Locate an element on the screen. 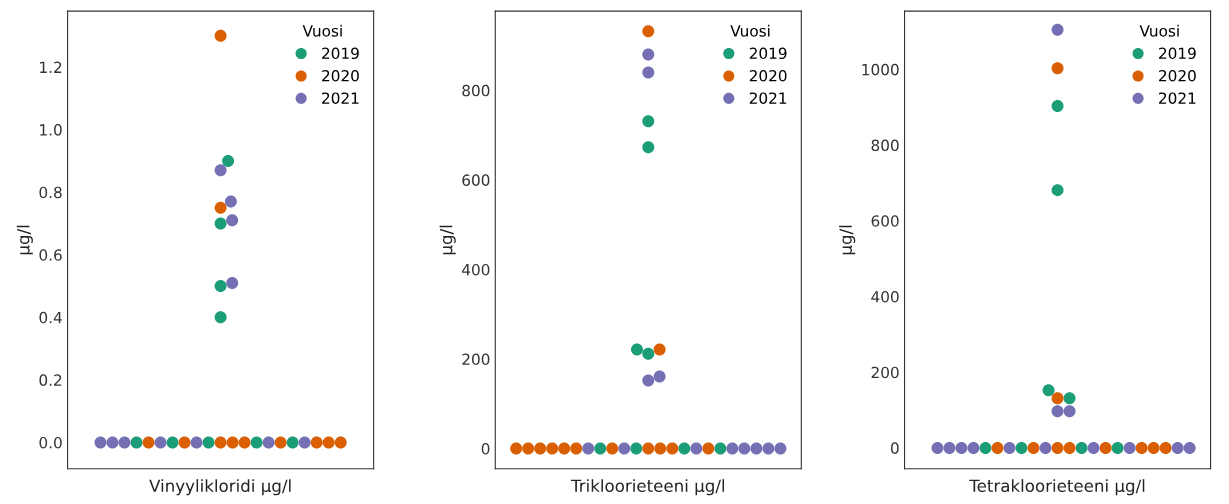 The height and width of the screenshot is (504, 1229). x-axis-title: Trikloorieteeni µg/l is located at coordinates (647, 487).